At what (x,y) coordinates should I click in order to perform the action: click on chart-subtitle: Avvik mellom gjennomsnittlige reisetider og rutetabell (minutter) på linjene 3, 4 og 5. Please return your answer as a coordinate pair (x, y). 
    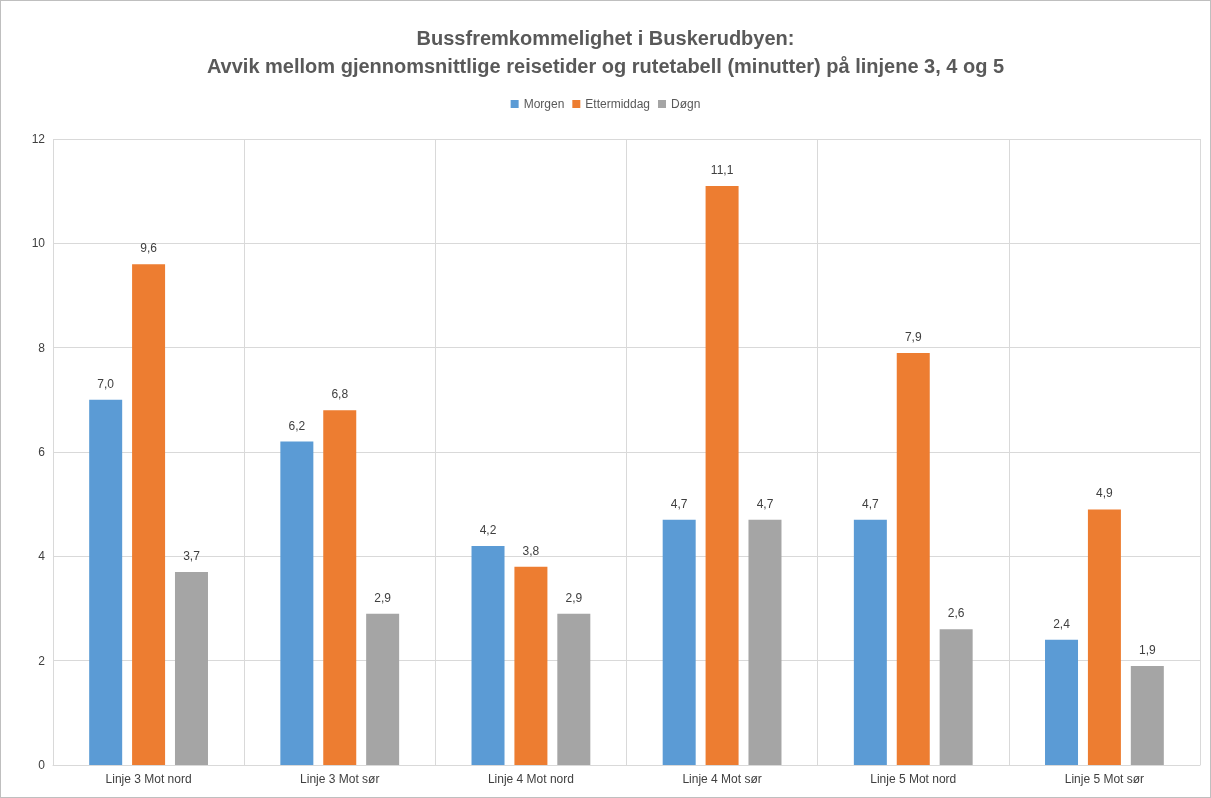
    Looking at the image, I should click on (605, 66).